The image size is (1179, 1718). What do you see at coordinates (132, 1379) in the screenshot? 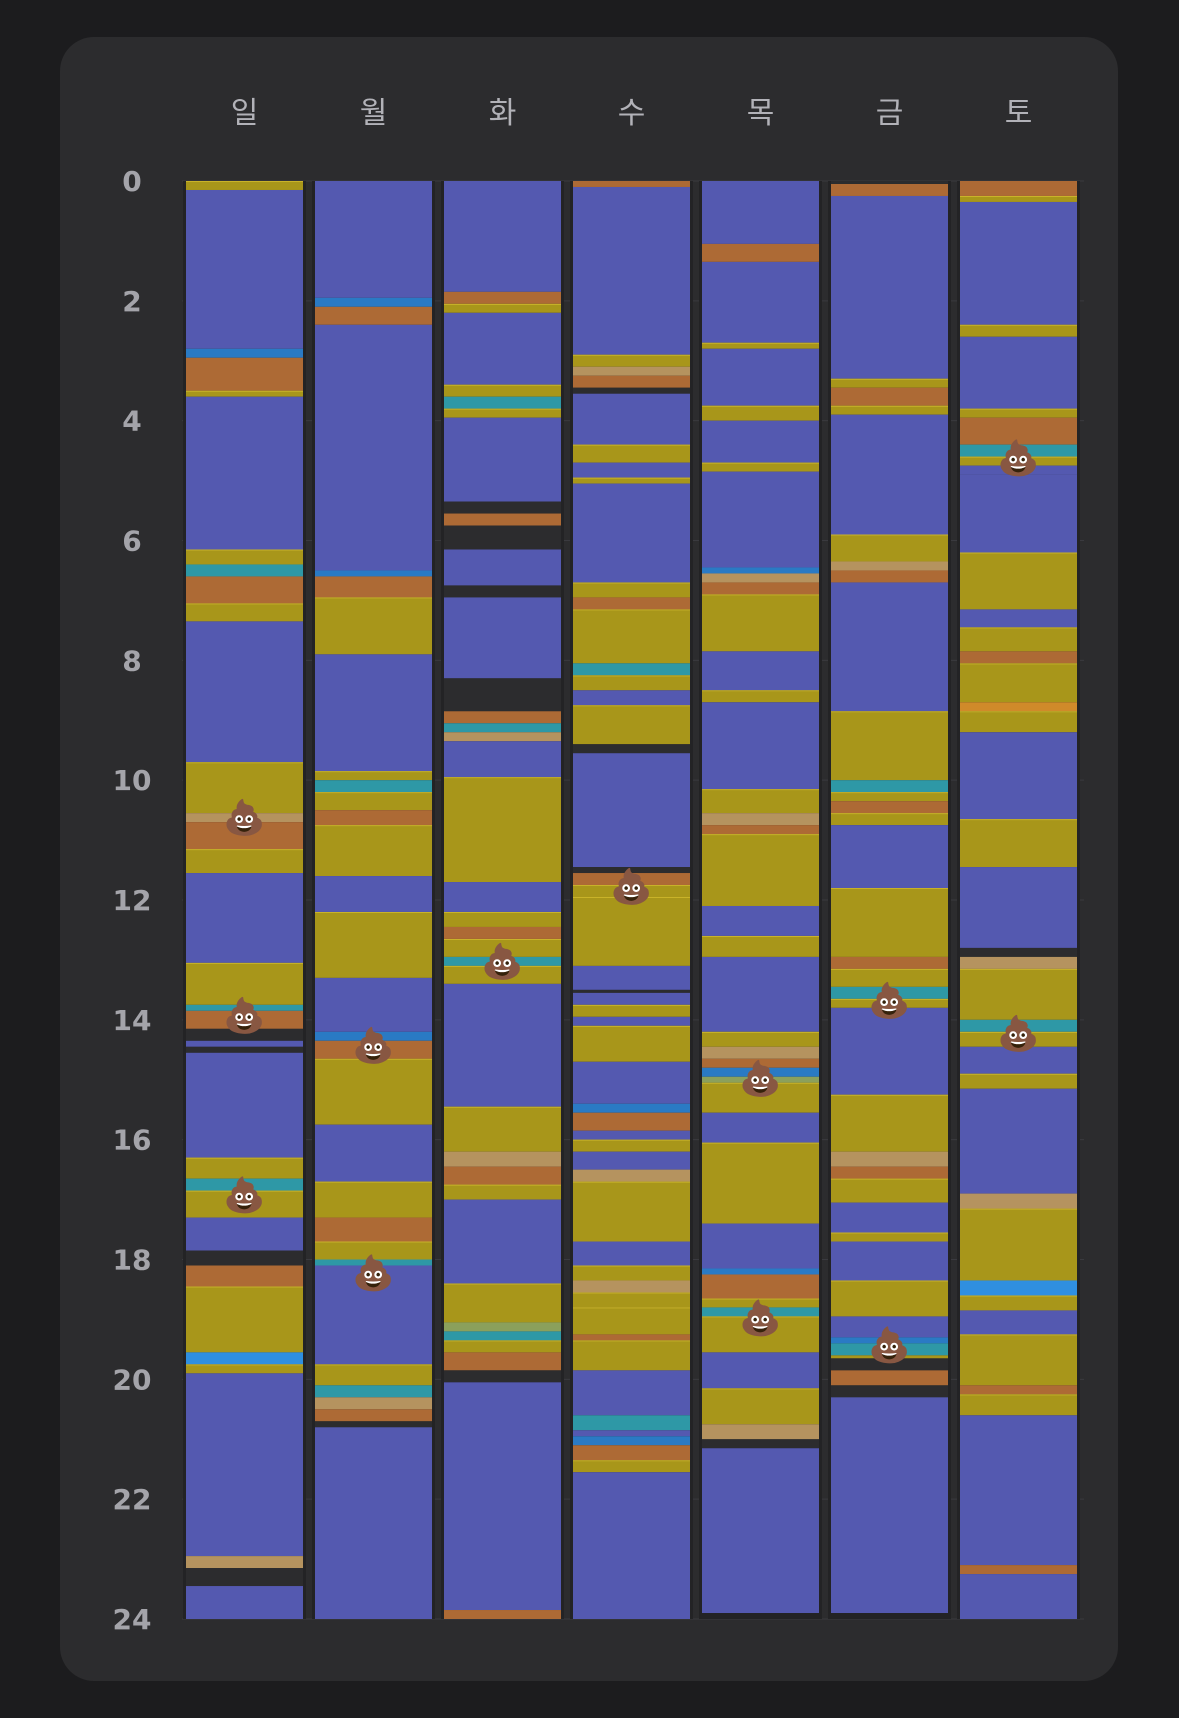
I see `hour-tick-label: 20` at bounding box center [132, 1379].